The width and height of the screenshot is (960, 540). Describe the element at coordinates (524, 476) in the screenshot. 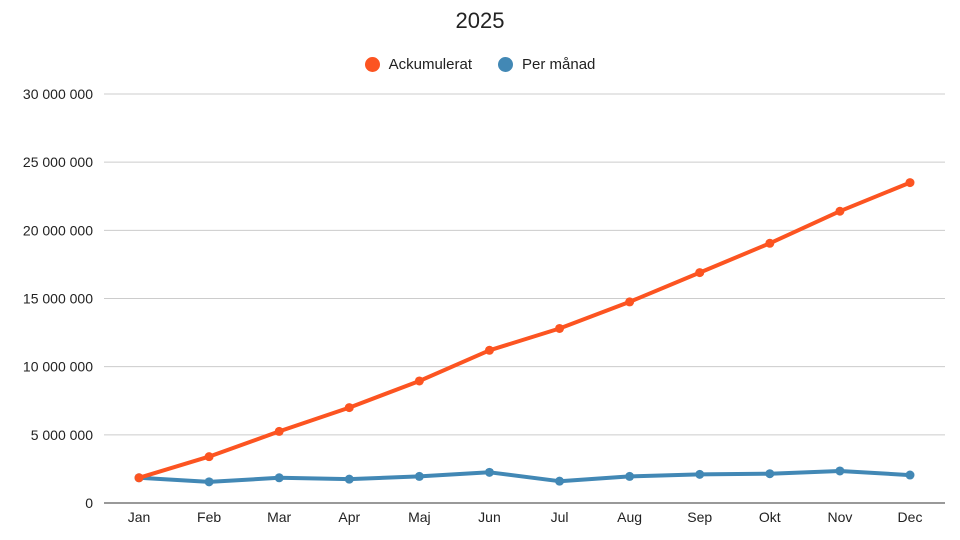

I see `series-line-per-manad` at that location.